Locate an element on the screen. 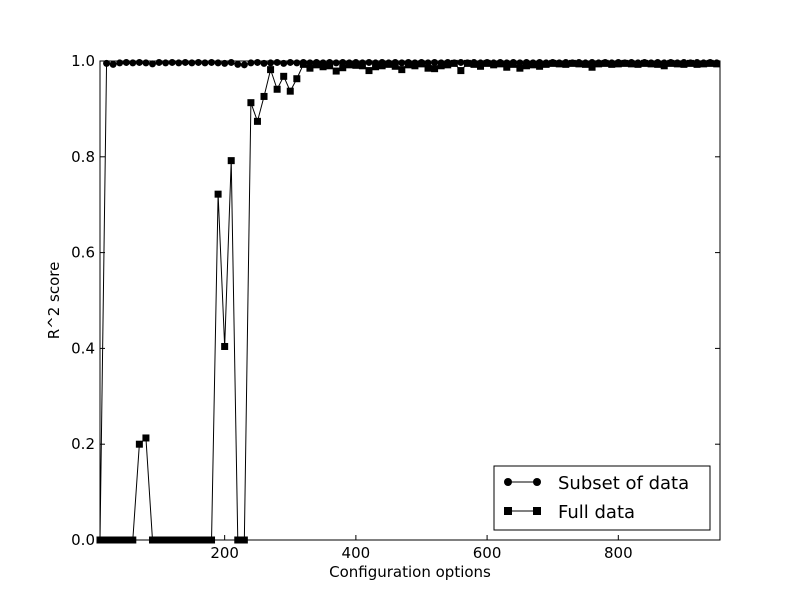 This screenshot has width=800, height=604. legend-entries: Subset of data Full data is located at coordinates (596, 498).